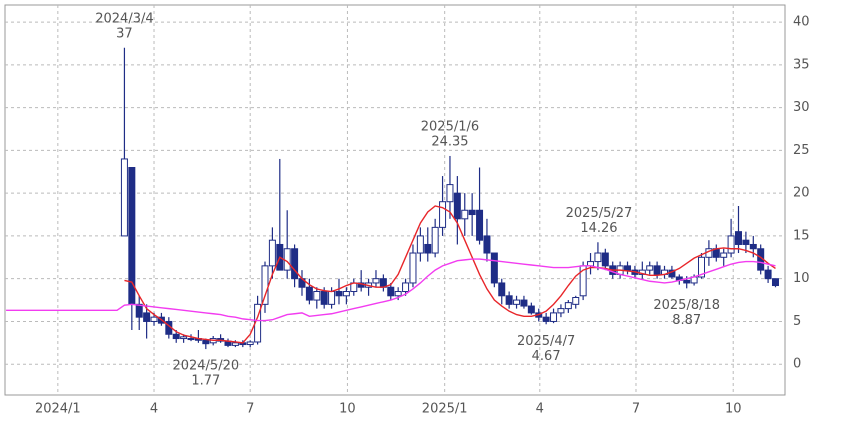 This screenshot has width=850, height=425. What do you see at coordinates (58, 409) in the screenshot?
I see `x-tick-label: 2024/1` at bounding box center [58, 409].